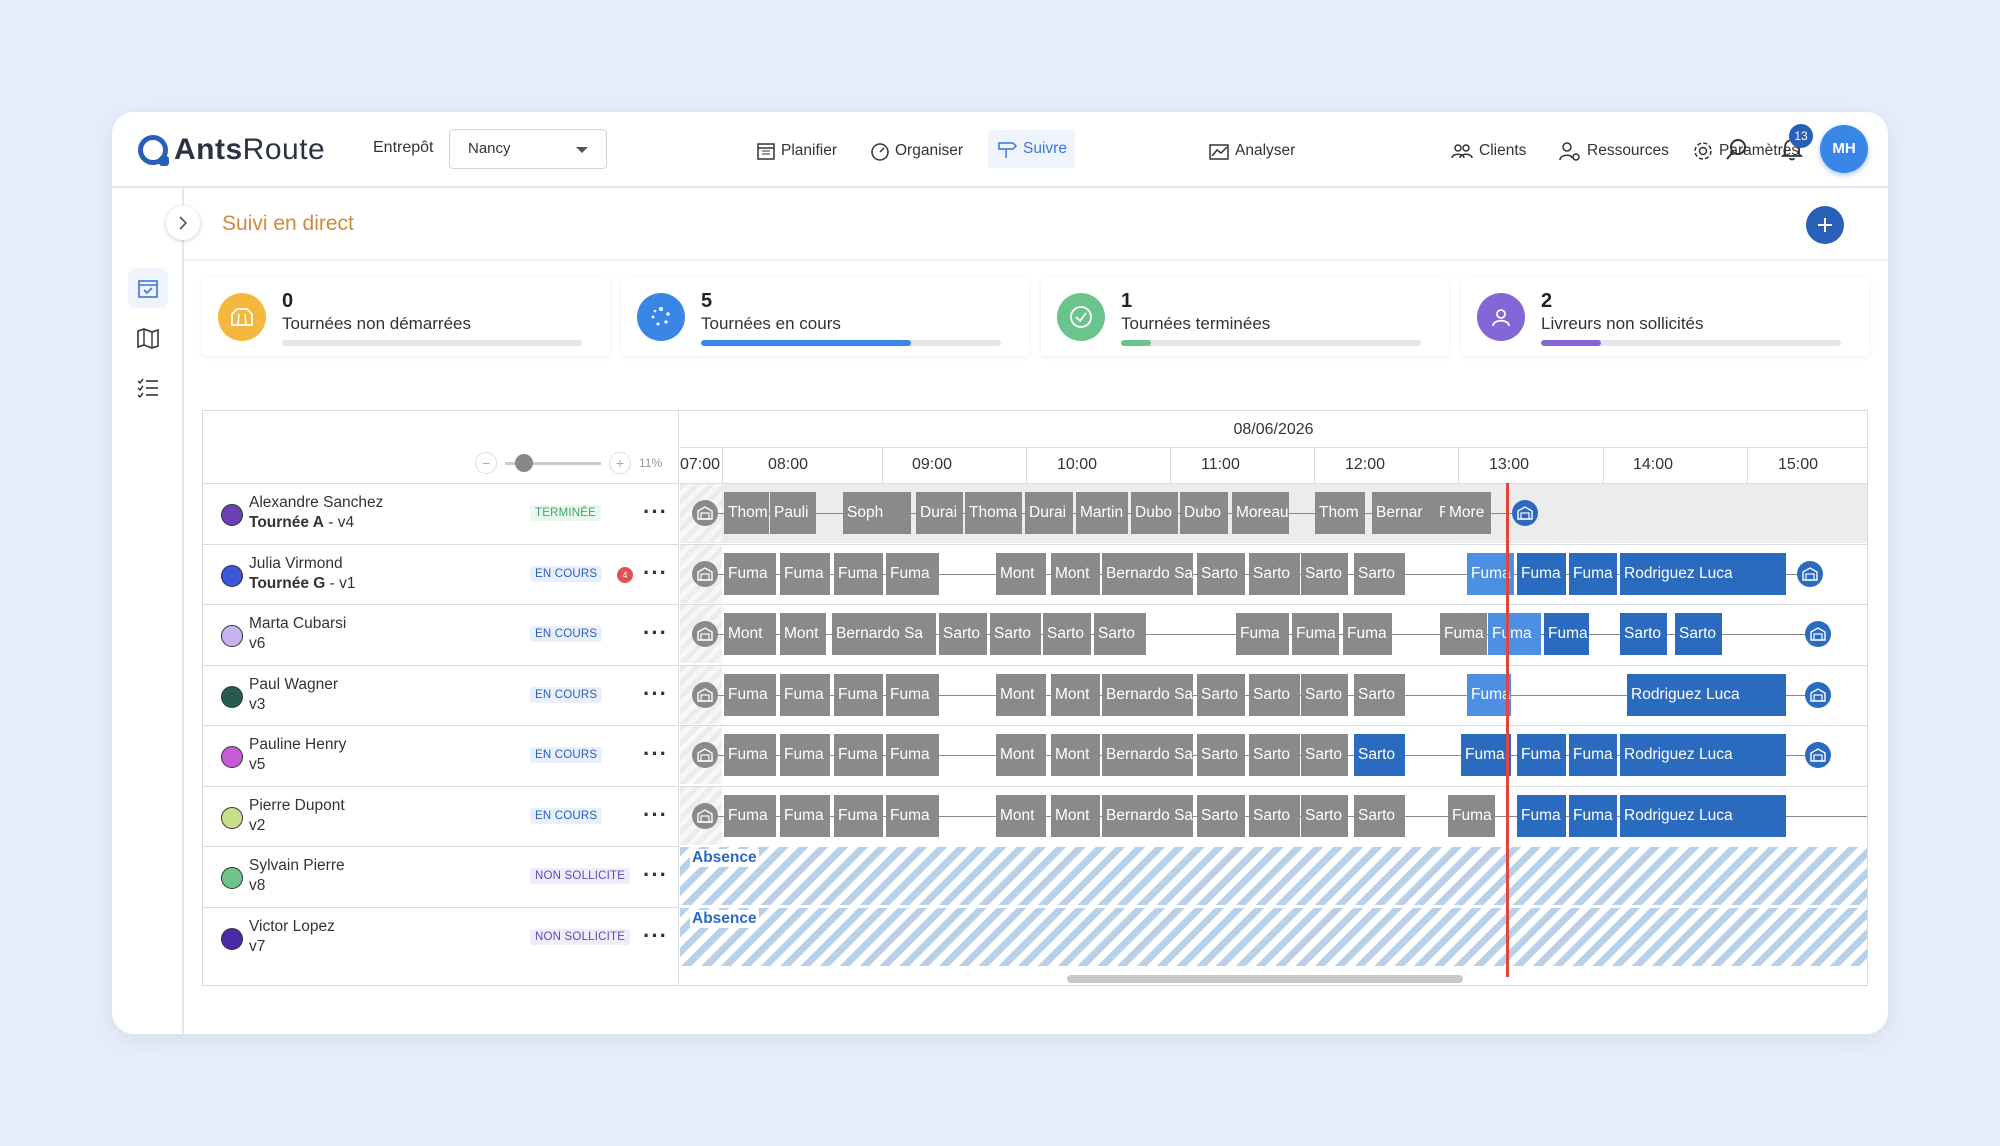 This screenshot has height=1146, width=2000. What do you see at coordinates (796, 151) in the screenshot?
I see `nav-planifier: Planifier` at bounding box center [796, 151].